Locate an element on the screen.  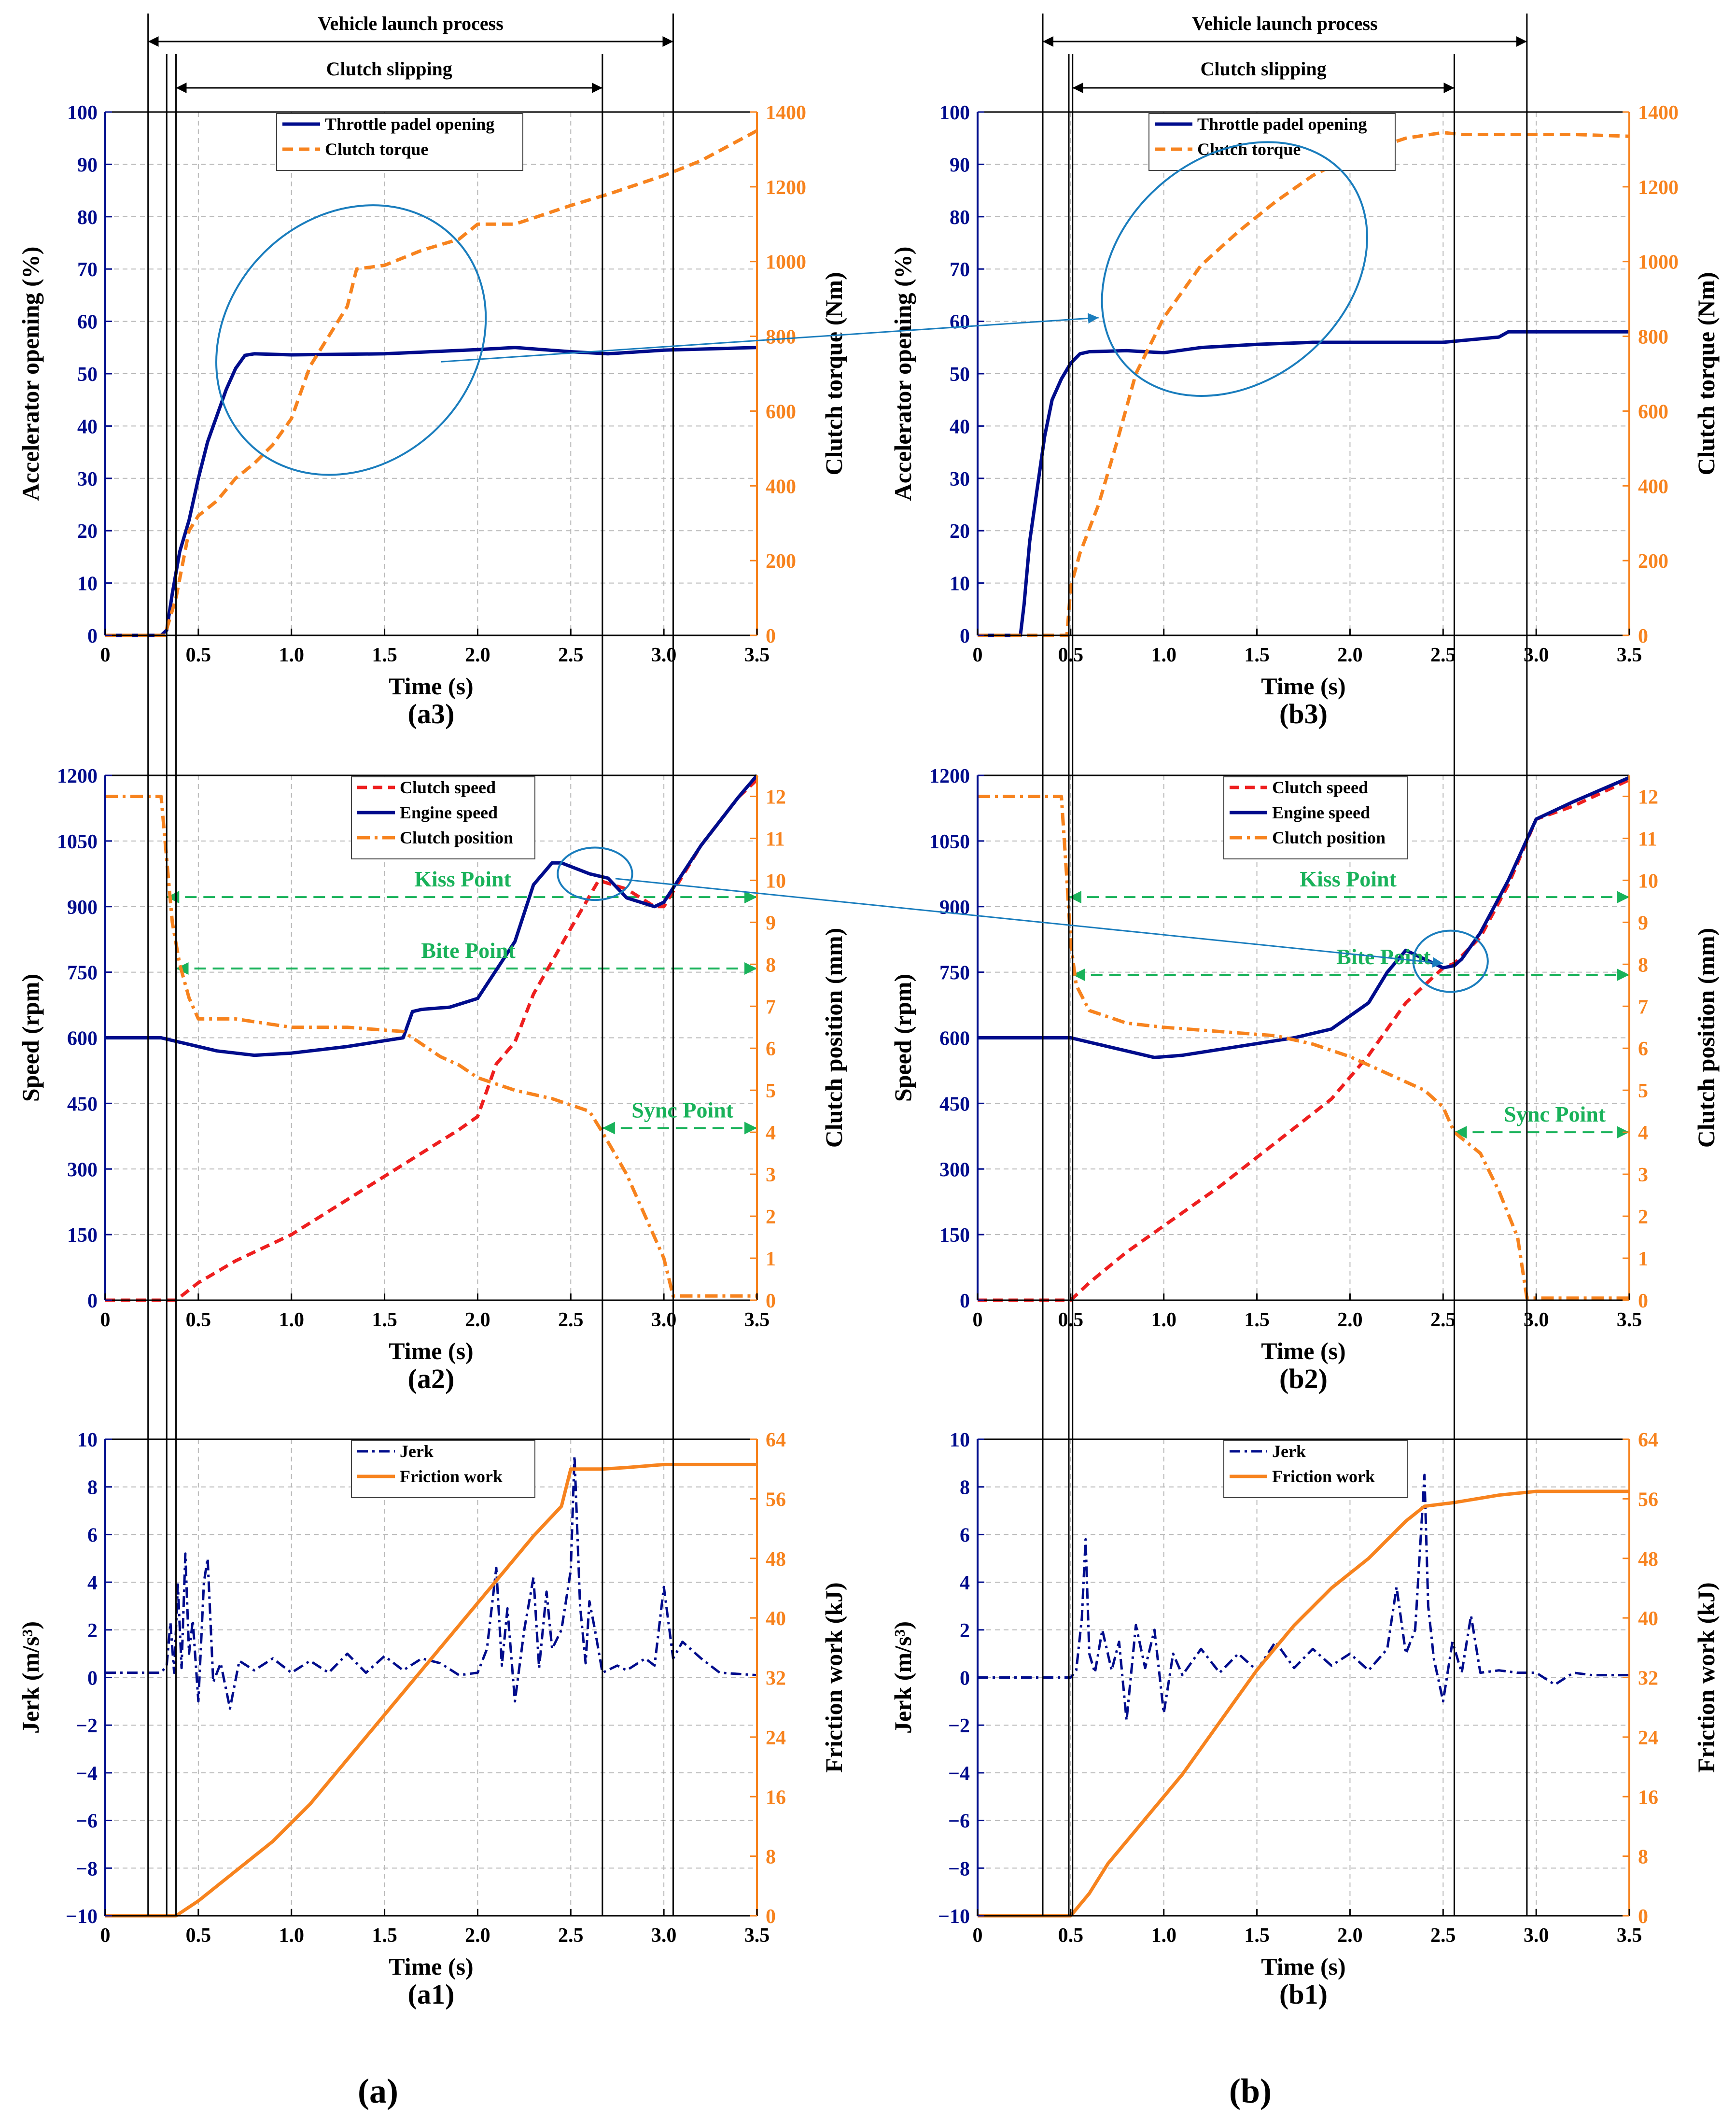
column-caption-a: (a) is located at coordinates (378, 2091).